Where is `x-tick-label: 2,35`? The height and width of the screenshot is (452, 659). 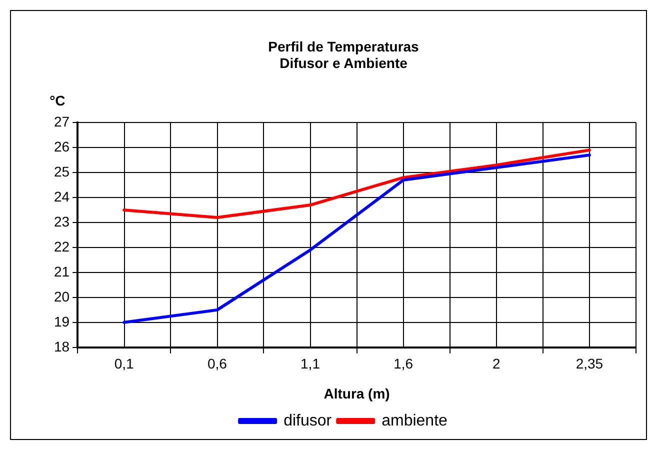 x-tick-label: 2,35 is located at coordinates (590, 364).